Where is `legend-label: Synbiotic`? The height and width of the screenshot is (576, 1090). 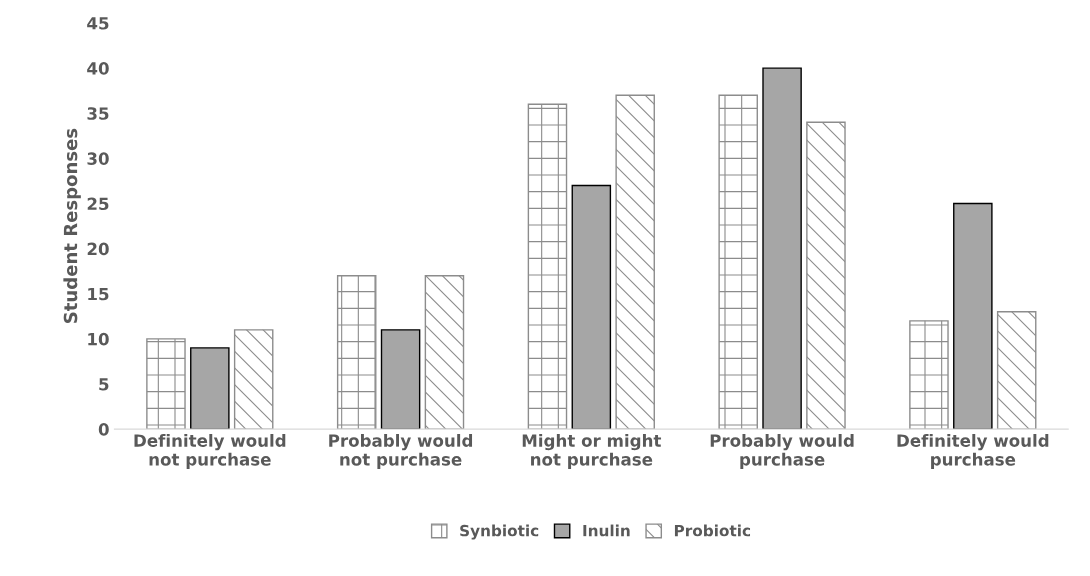
legend-label: Synbiotic is located at coordinates (499, 532).